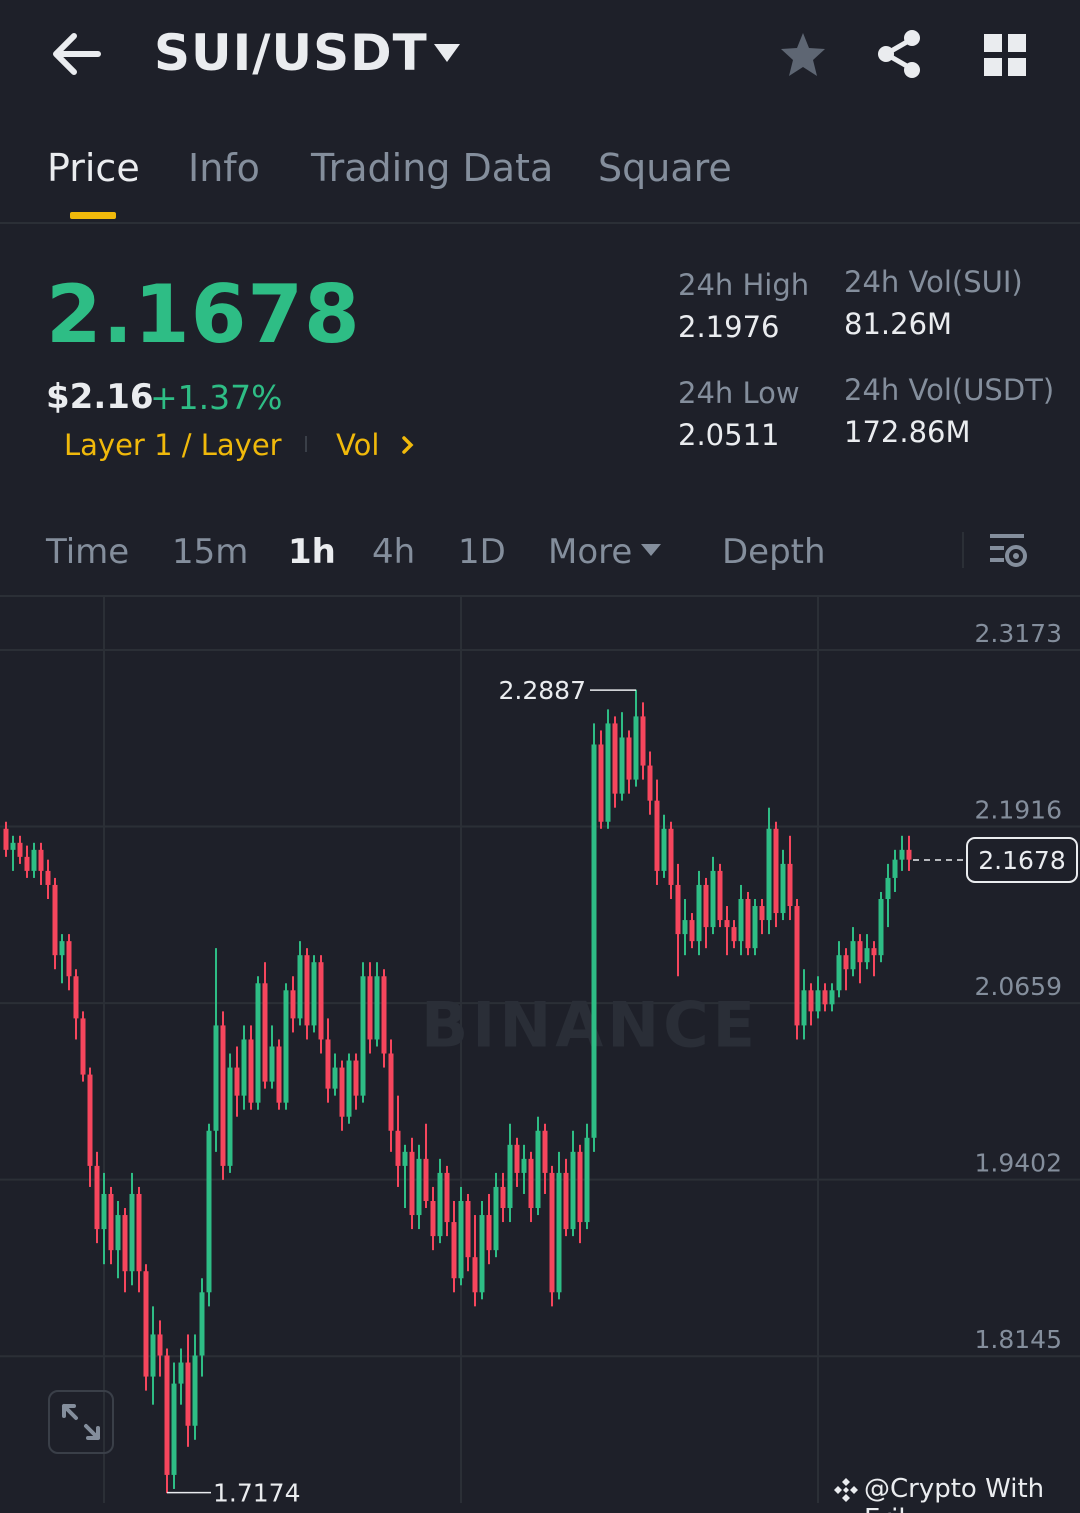  What do you see at coordinates (394, 552) in the screenshot?
I see `interval-4h: 4h` at bounding box center [394, 552].